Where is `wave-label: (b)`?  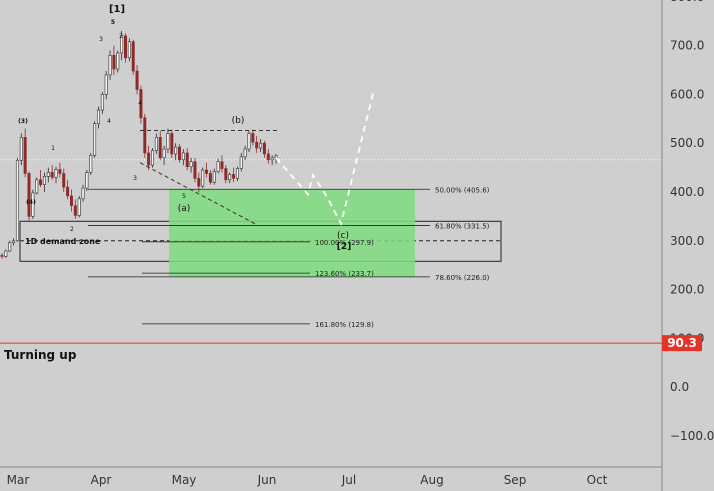
wave-label: (b) is located at coordinates (238, 121).